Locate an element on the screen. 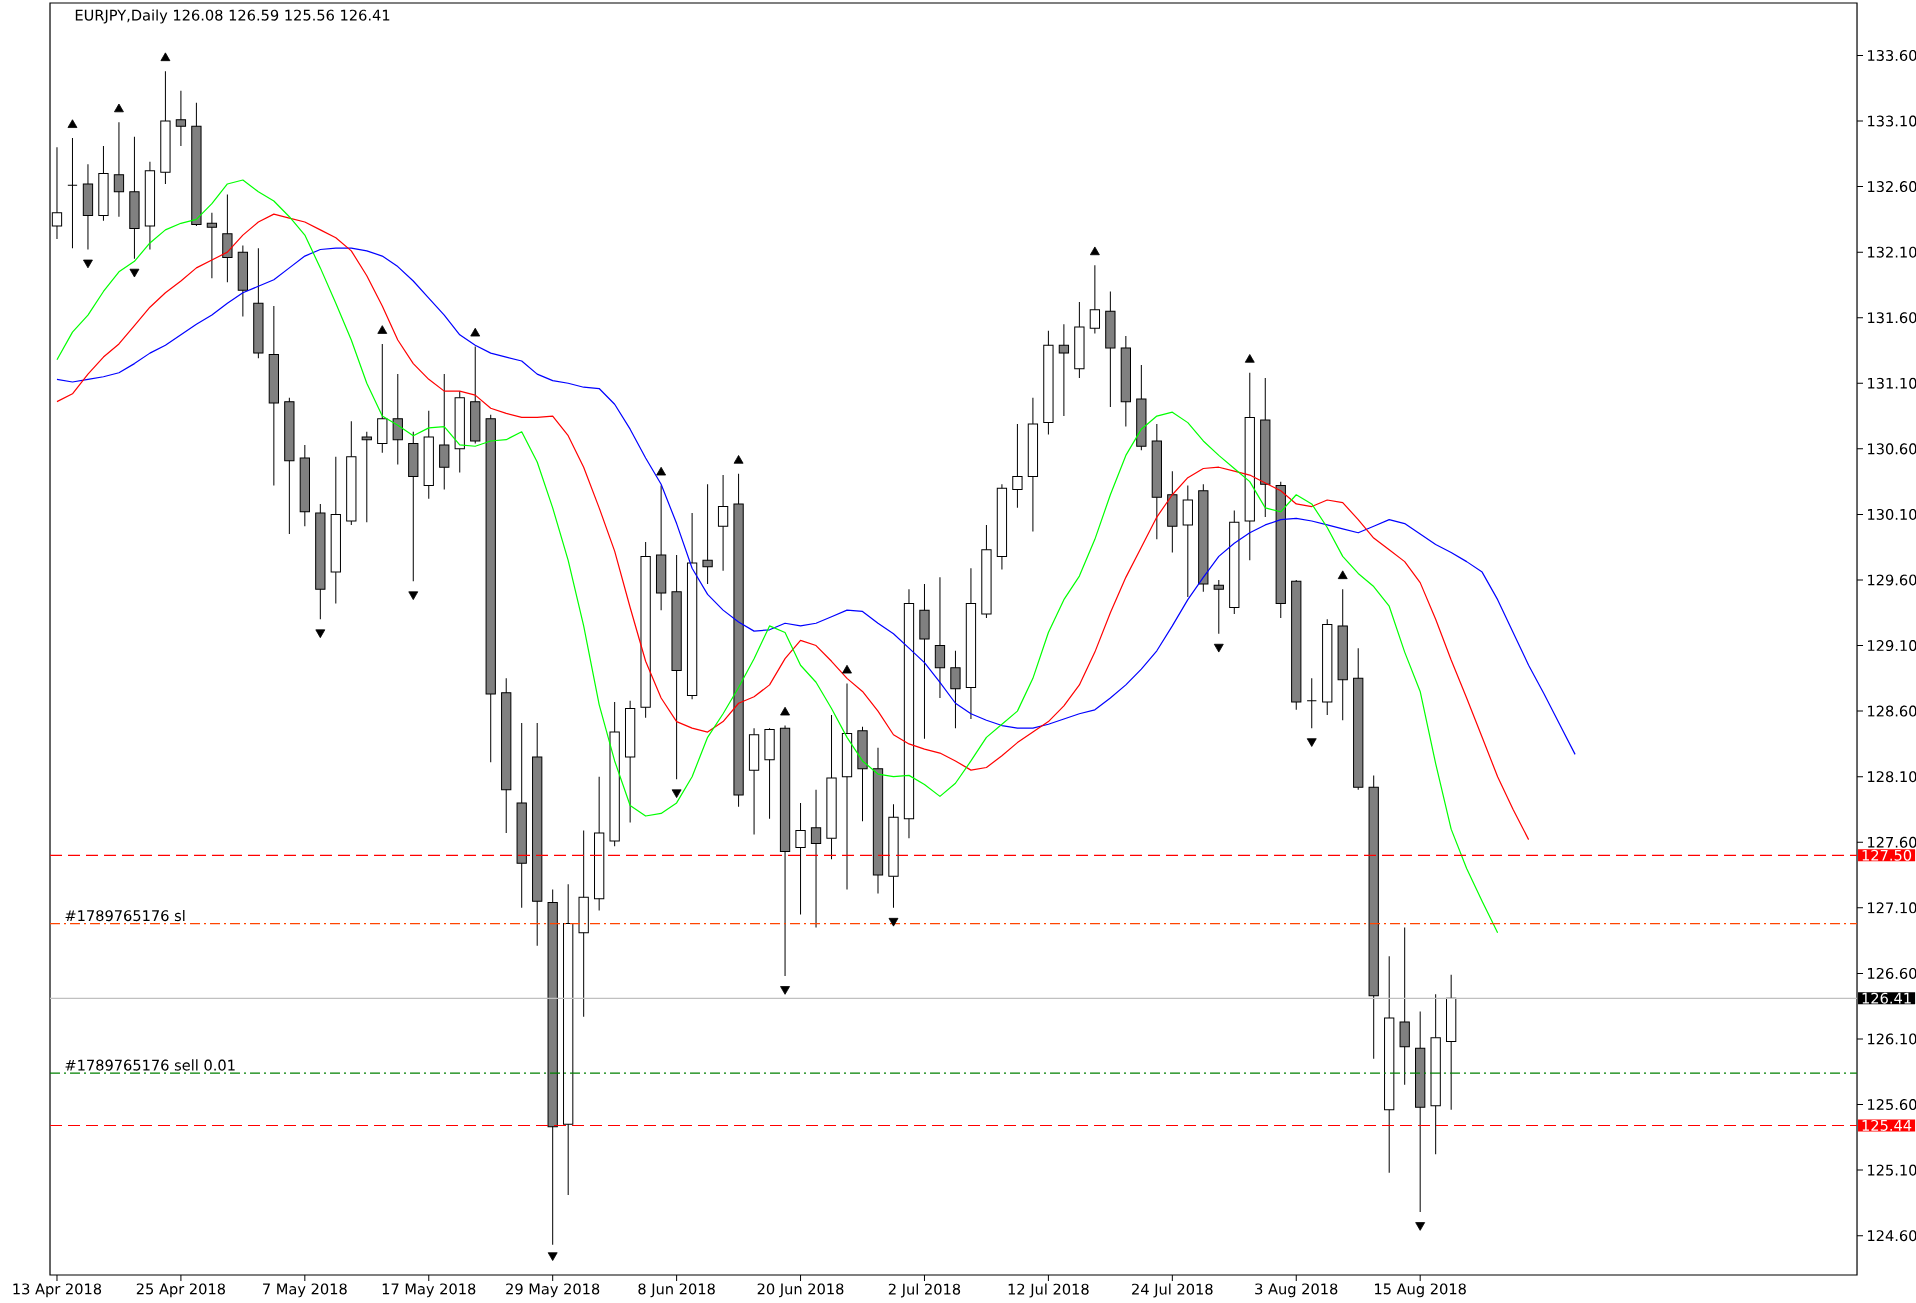  x-tick-label: 29 May 2018 is located at coordinates (553, 1290).